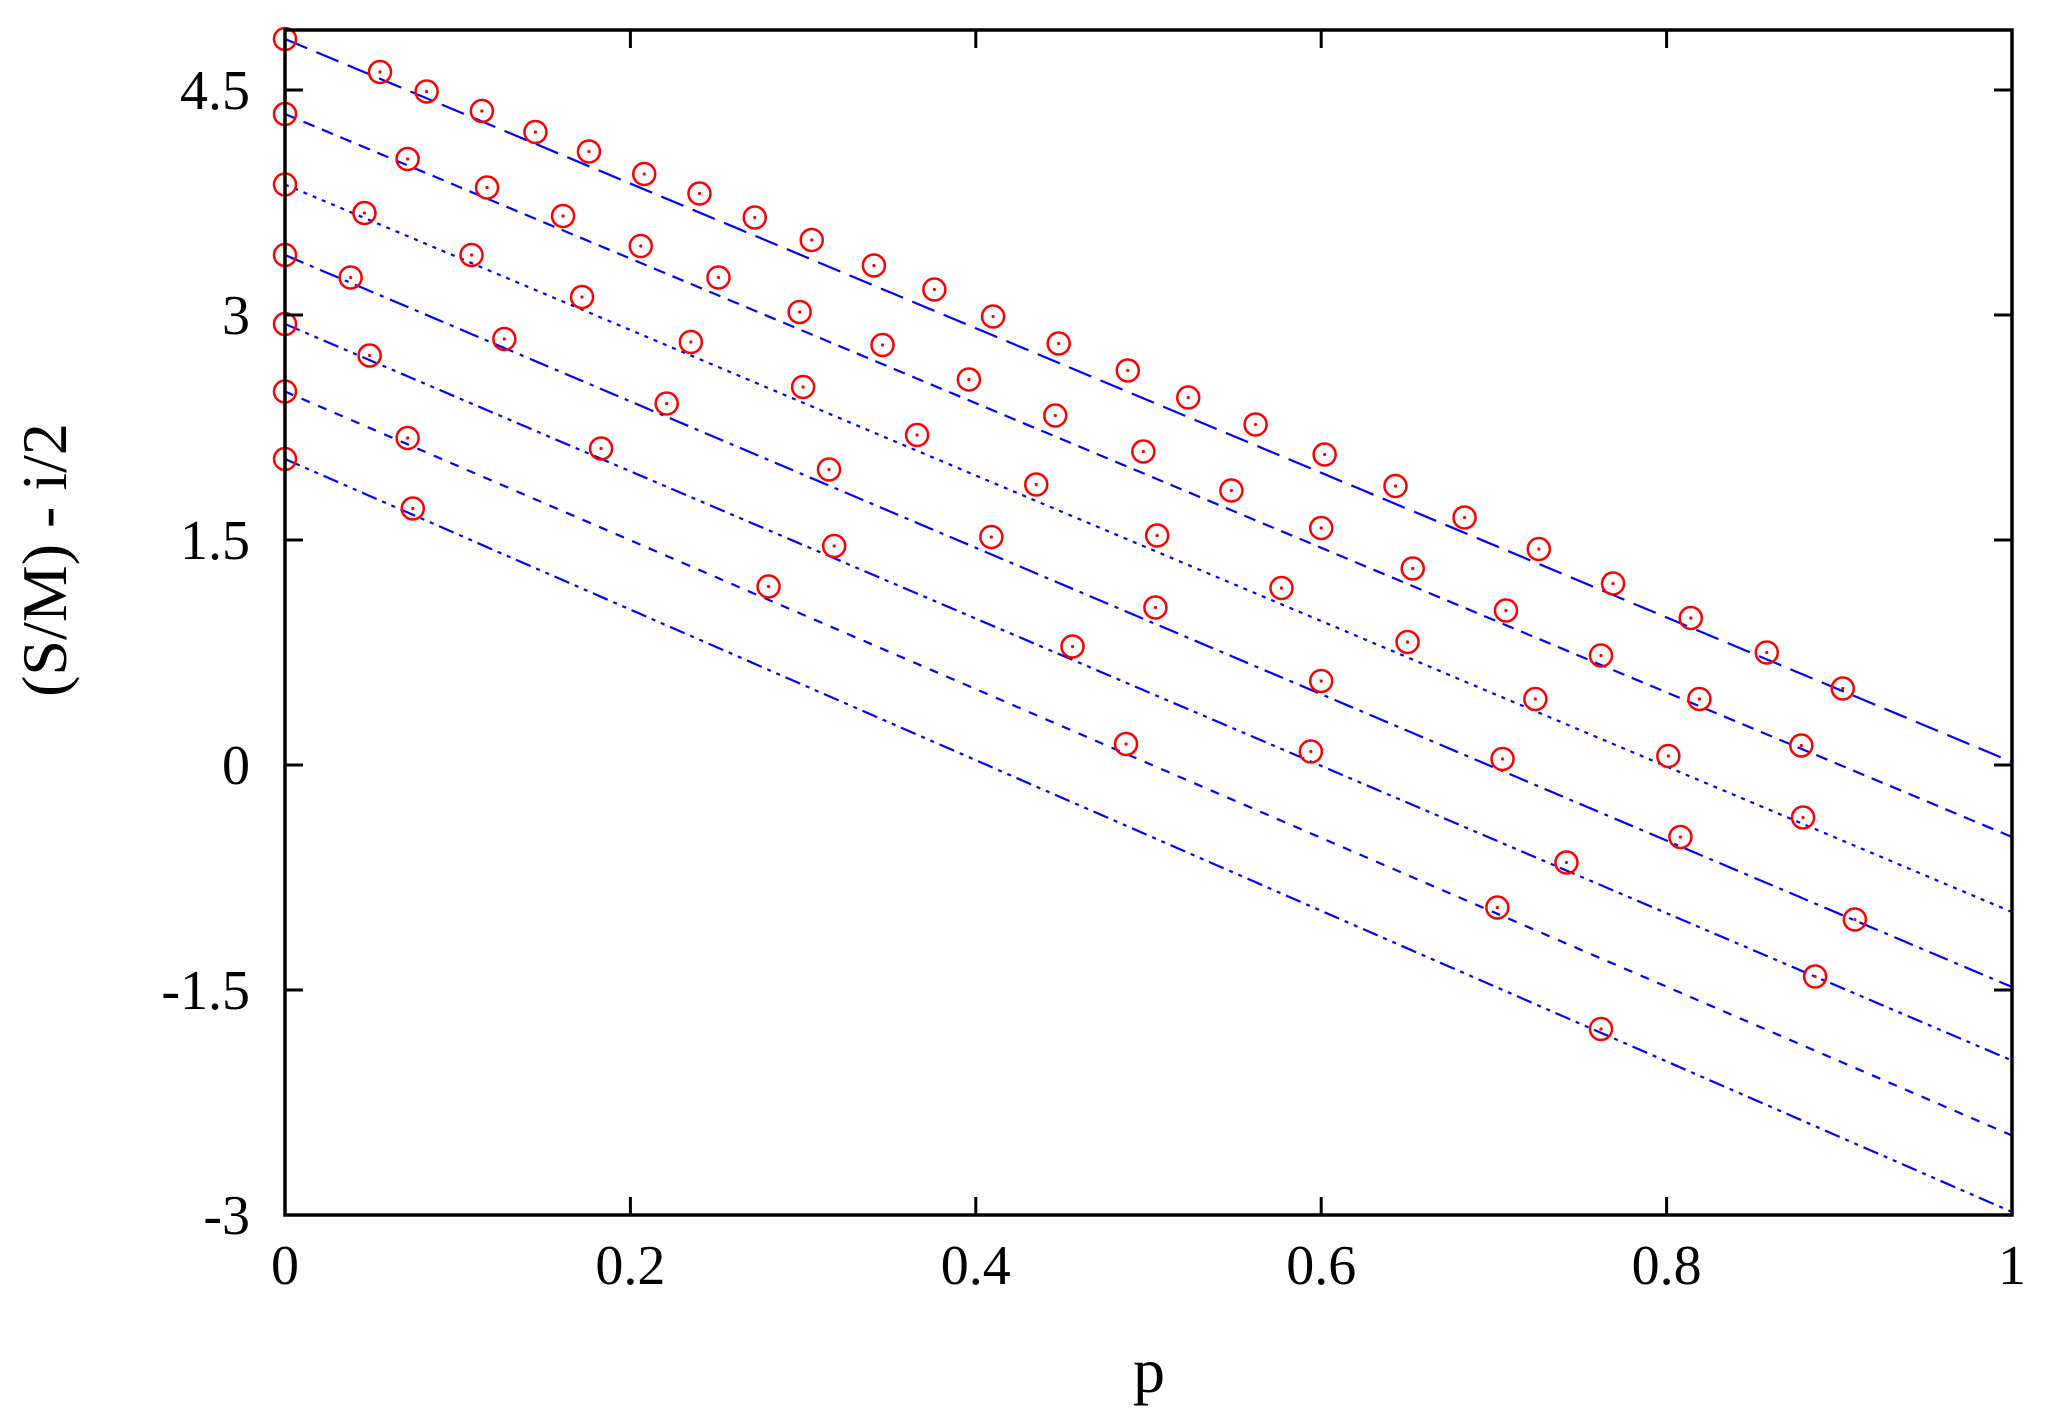 The height and width of the screenshot is (1424, 2059). Describe the element at coordinates (1149, 1370) in the screenshot. I see `x-axis-label: p` at that location.